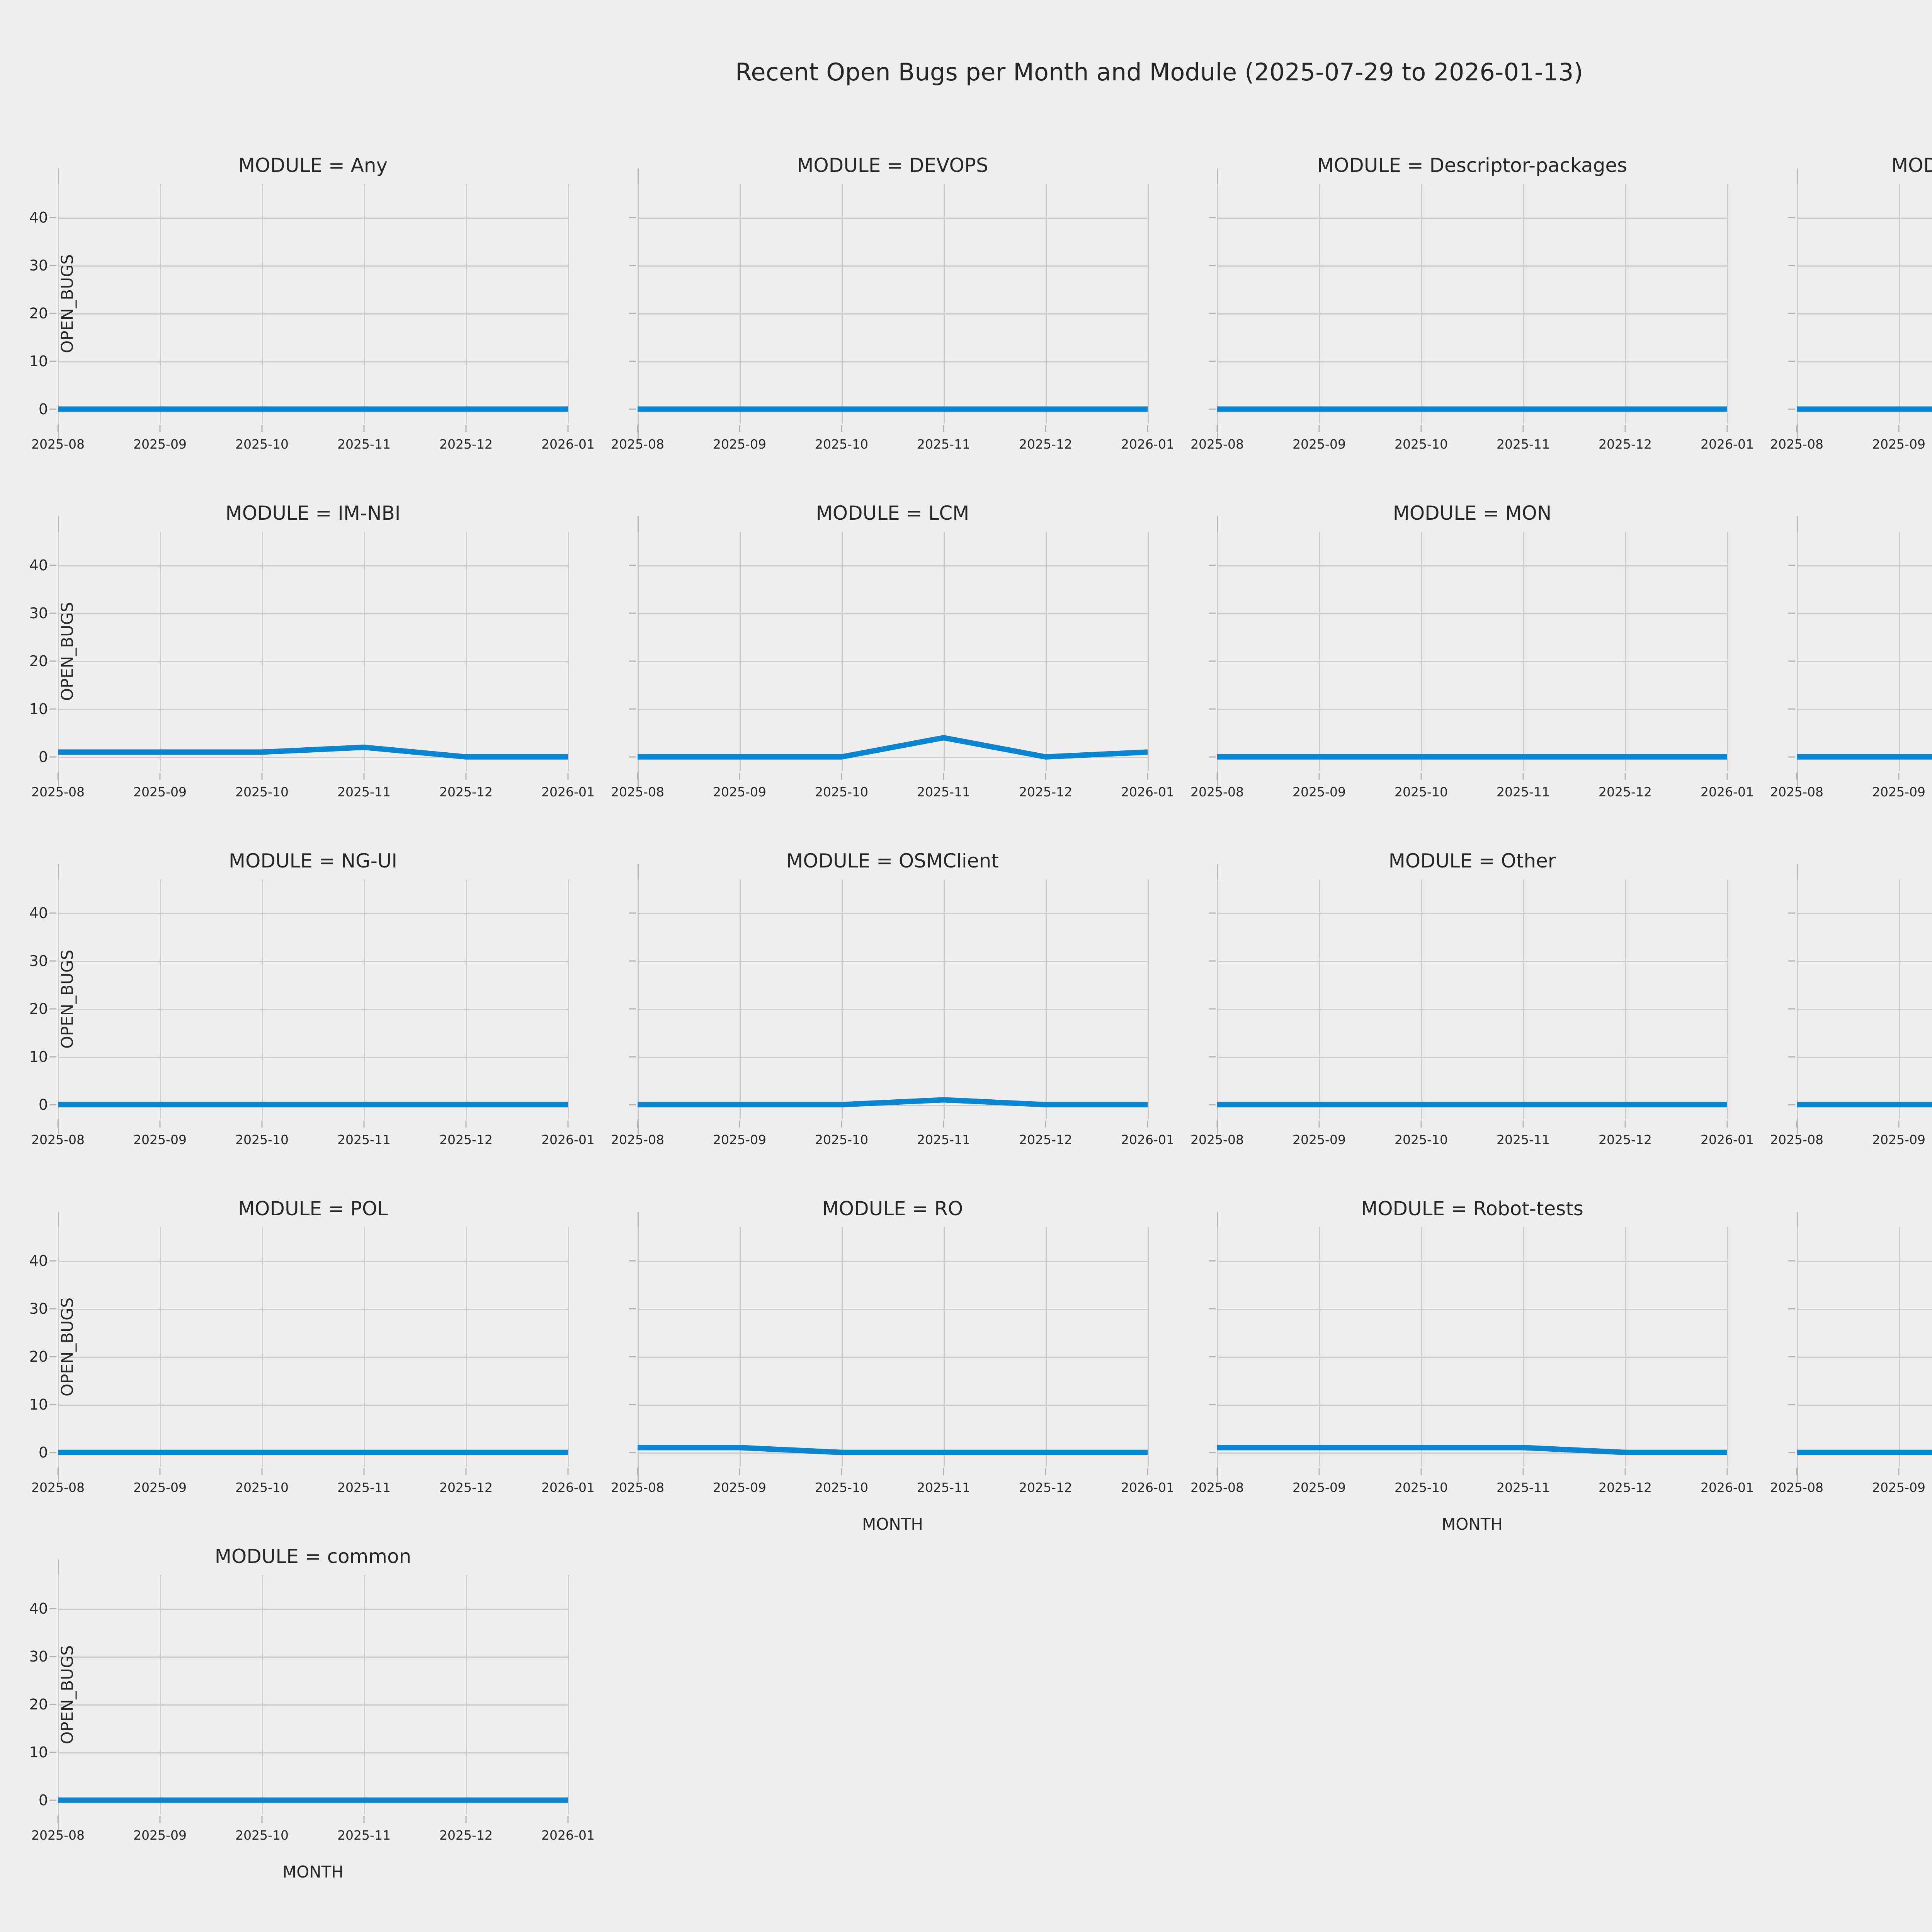 This screenshot has width=1932, height=1932. Describe the element at coordinates (39, 1008) in the screenshot. I see `y-tick-label: 20` at that location.